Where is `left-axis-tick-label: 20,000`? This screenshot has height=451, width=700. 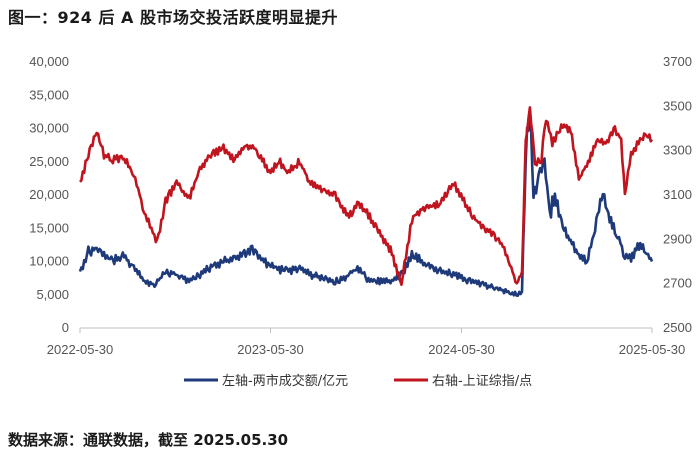 left-axis-tick-label: 20,000 is located at coordinates (49, 194).